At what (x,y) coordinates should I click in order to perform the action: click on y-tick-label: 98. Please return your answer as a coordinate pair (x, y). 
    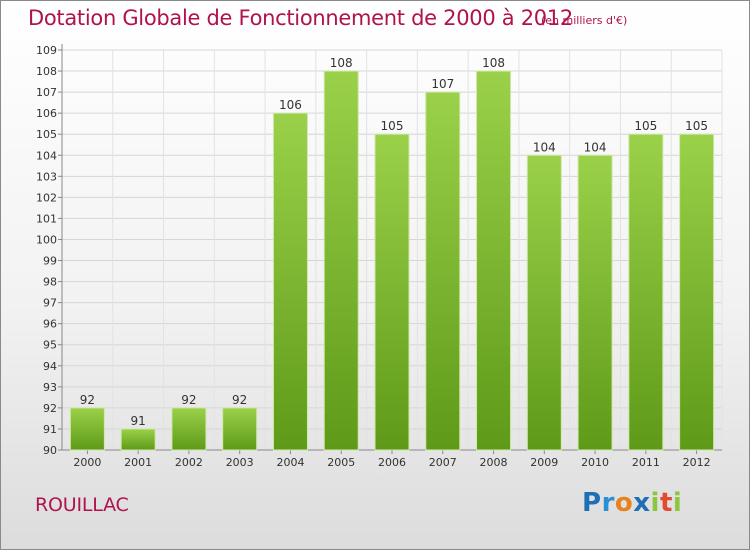
    Looking at the image, I should click on (50, 282).